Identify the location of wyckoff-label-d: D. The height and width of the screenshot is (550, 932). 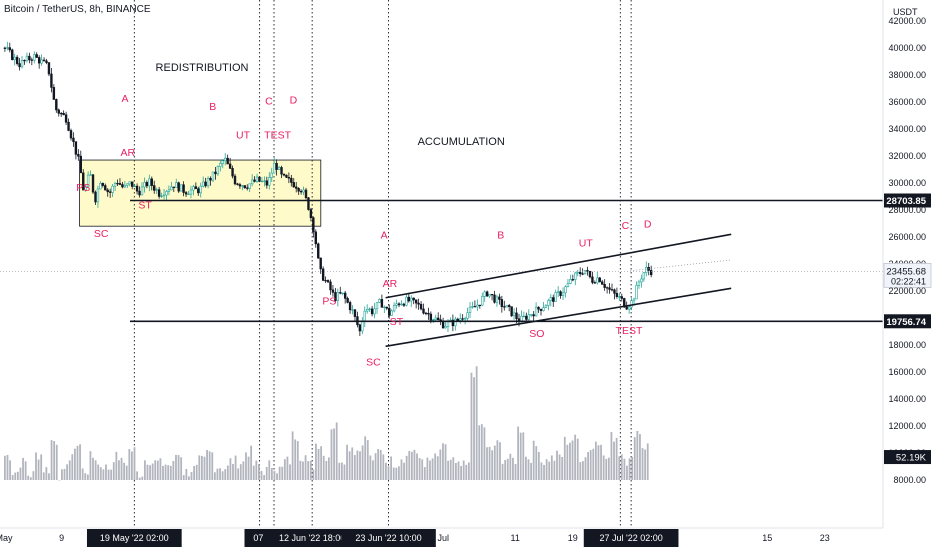
(294, 100).